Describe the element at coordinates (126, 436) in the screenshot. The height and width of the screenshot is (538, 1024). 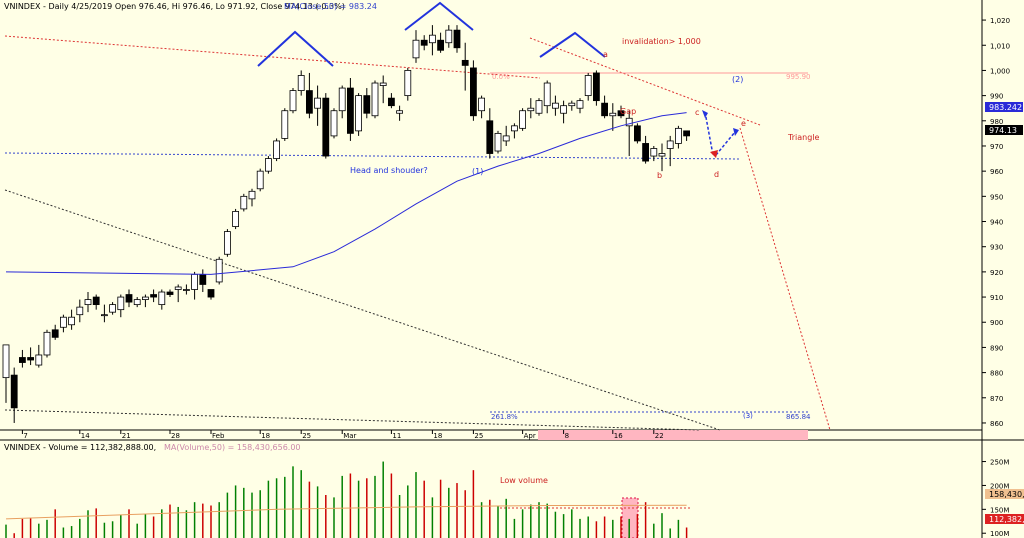
I see `date-tick-label: 21` at that location.